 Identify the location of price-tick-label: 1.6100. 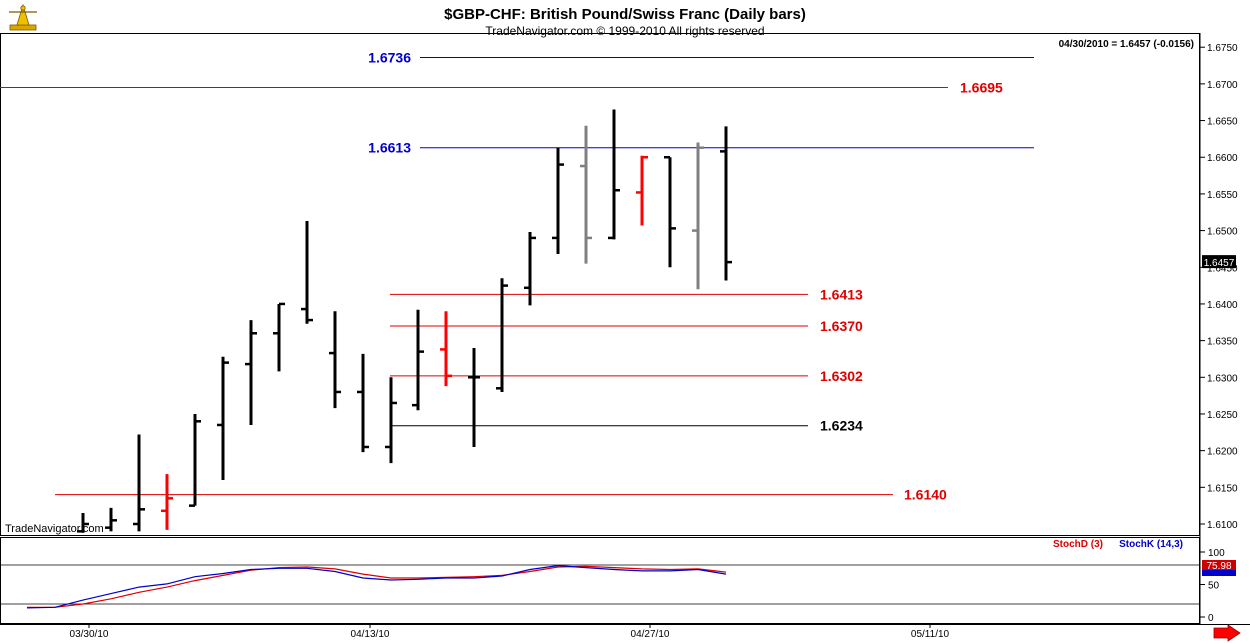
(1222, 525).